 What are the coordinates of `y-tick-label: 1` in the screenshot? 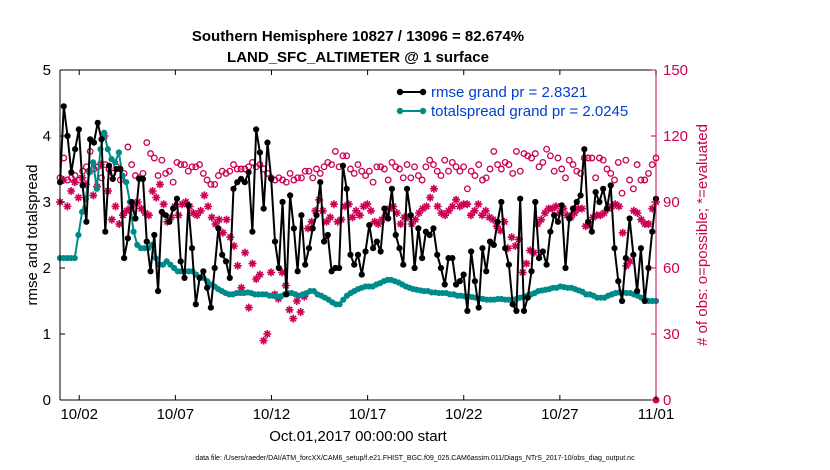 It's located at (47, 334).